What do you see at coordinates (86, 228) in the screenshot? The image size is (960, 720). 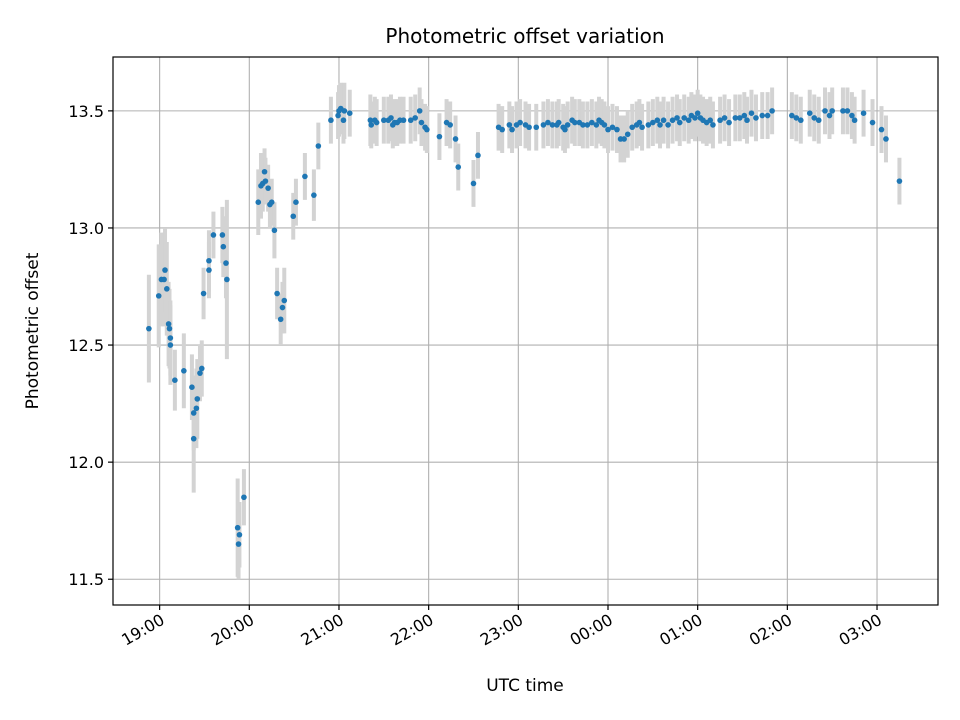 I see `y-tick-label: 13.0` at bounding box center [86, 228].